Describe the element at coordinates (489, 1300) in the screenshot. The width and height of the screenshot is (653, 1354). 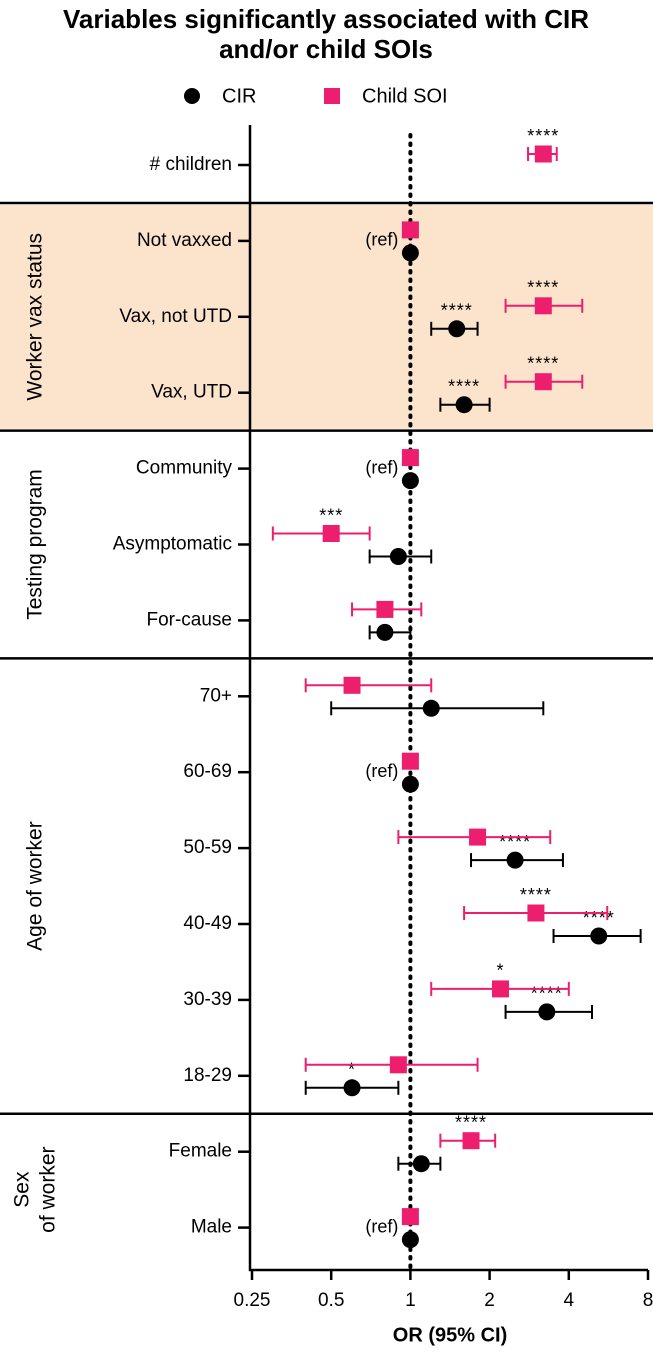
I see `x-tick-label: 2` at that location.